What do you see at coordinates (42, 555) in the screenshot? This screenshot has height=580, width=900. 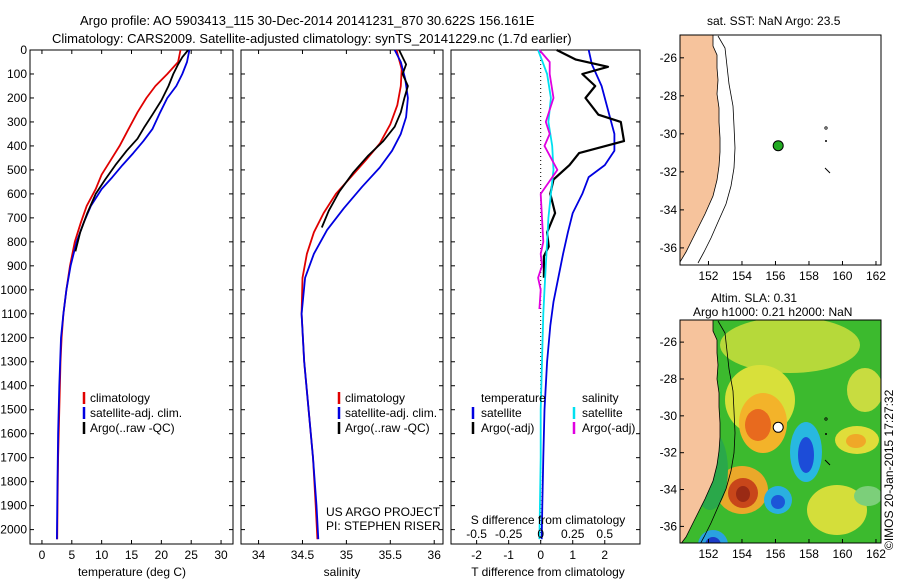 I see `temperature-tick-label: 0` at bounding box center [42, 555].